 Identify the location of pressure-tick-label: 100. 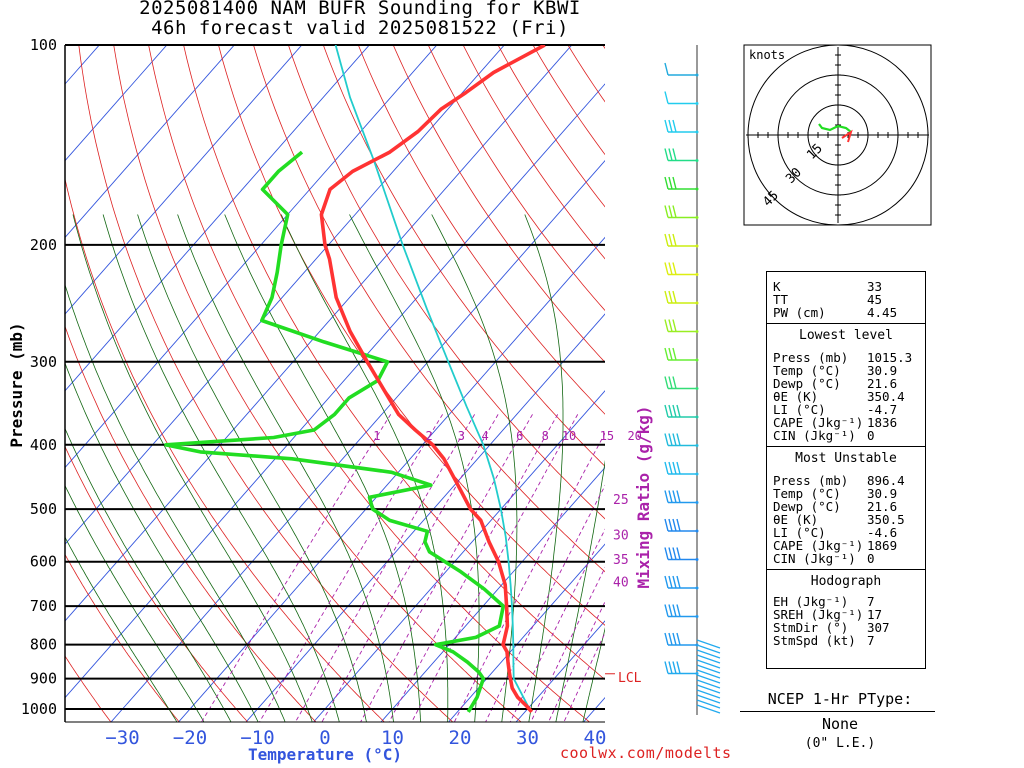
(43, 45).